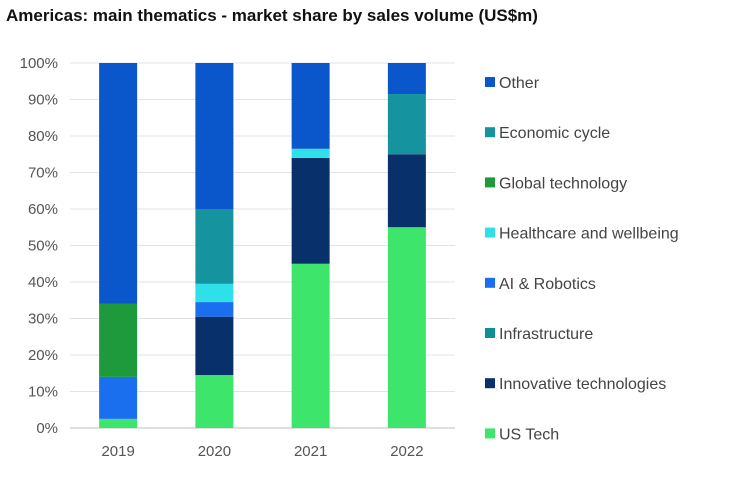  What do you see at coordinates (554, 133) in the screenshot?
I see `legend-label: Economic cycle` at bounding box center [554, 133].